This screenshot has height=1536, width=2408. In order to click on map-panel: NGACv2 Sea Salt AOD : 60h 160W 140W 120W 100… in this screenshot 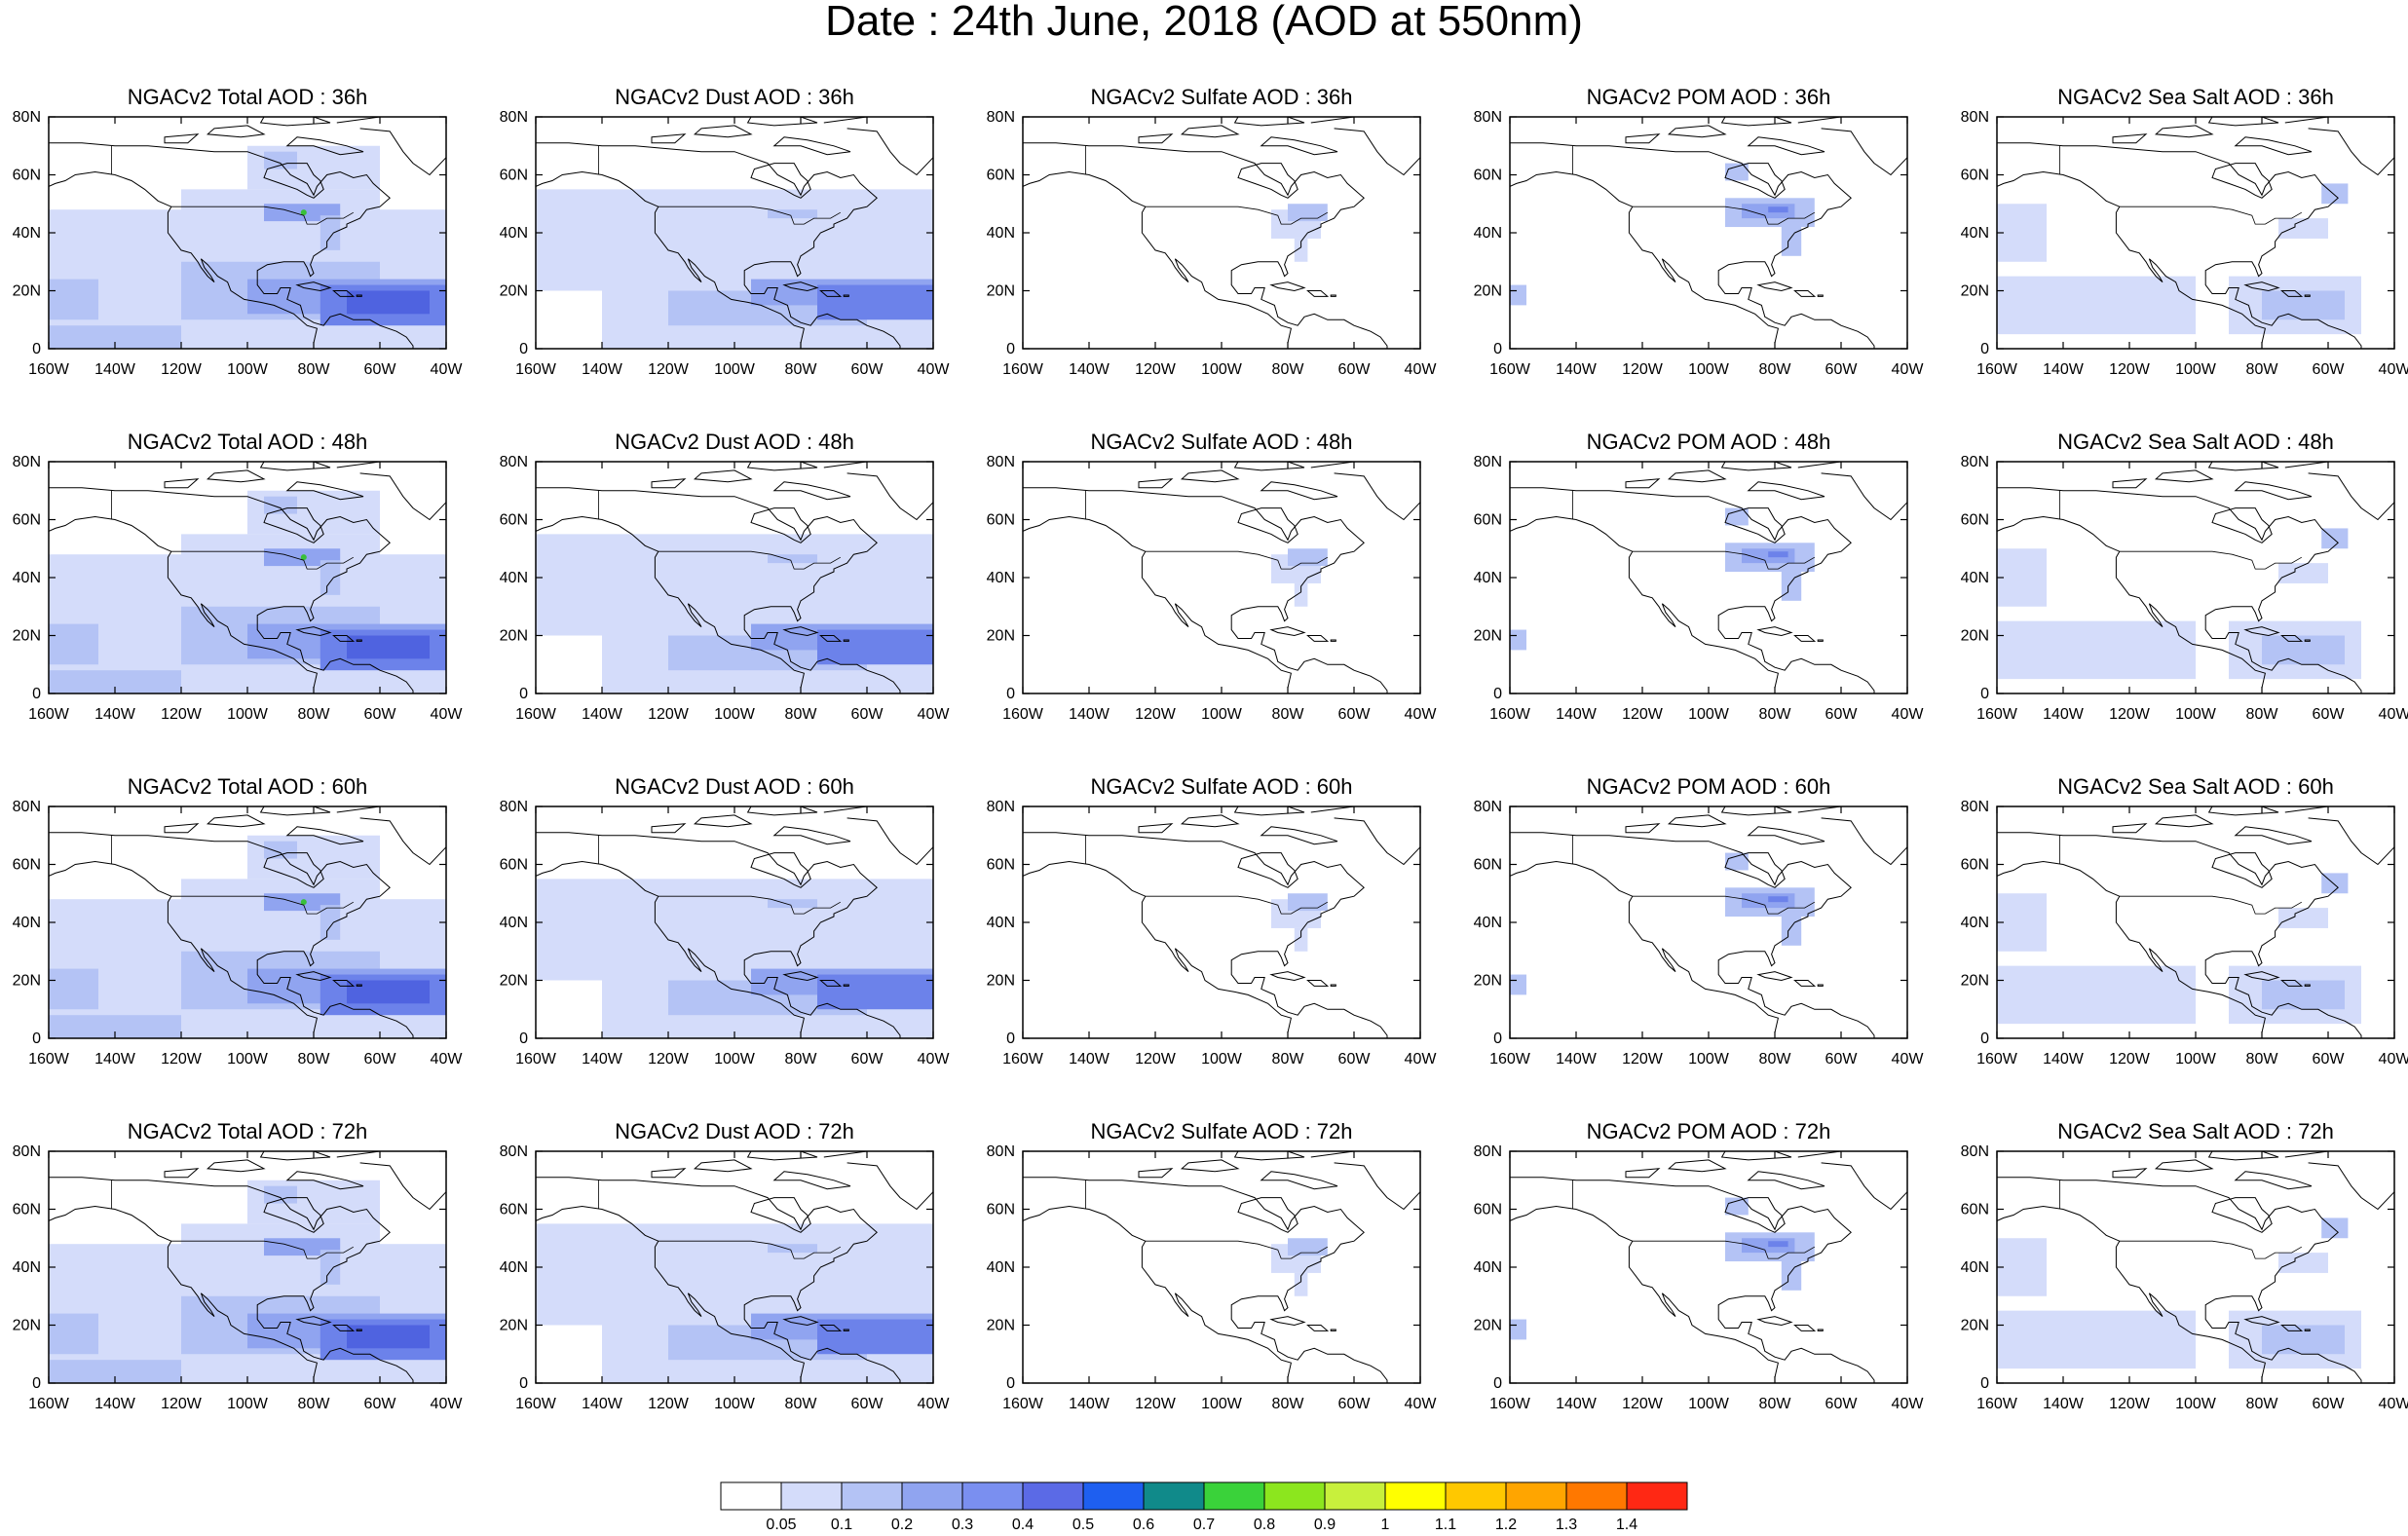, I will do `click(2184, 926)`.